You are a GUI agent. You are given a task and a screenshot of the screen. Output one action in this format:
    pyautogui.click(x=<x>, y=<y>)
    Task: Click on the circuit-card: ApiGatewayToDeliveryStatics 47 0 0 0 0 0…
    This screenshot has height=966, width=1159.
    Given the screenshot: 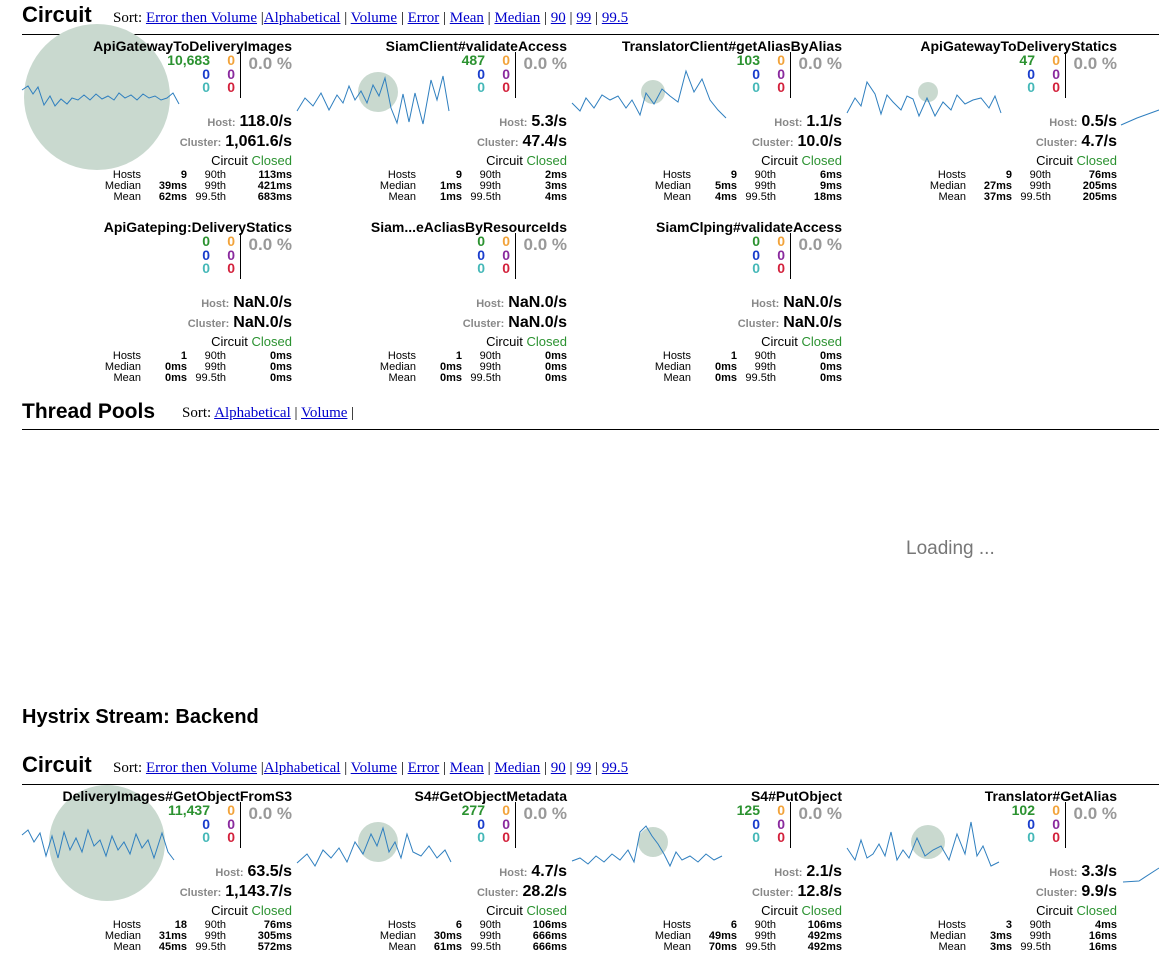 What is the action you would take?
    pyautogui.click(x=1002, y=127)
    